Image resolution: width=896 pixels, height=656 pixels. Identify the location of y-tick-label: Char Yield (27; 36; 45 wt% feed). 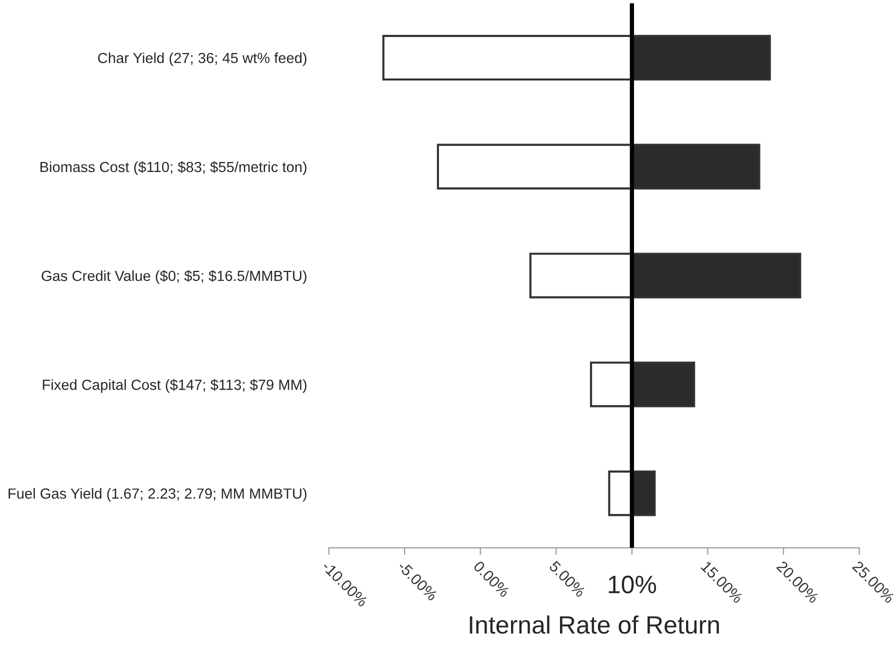
(202, 59).